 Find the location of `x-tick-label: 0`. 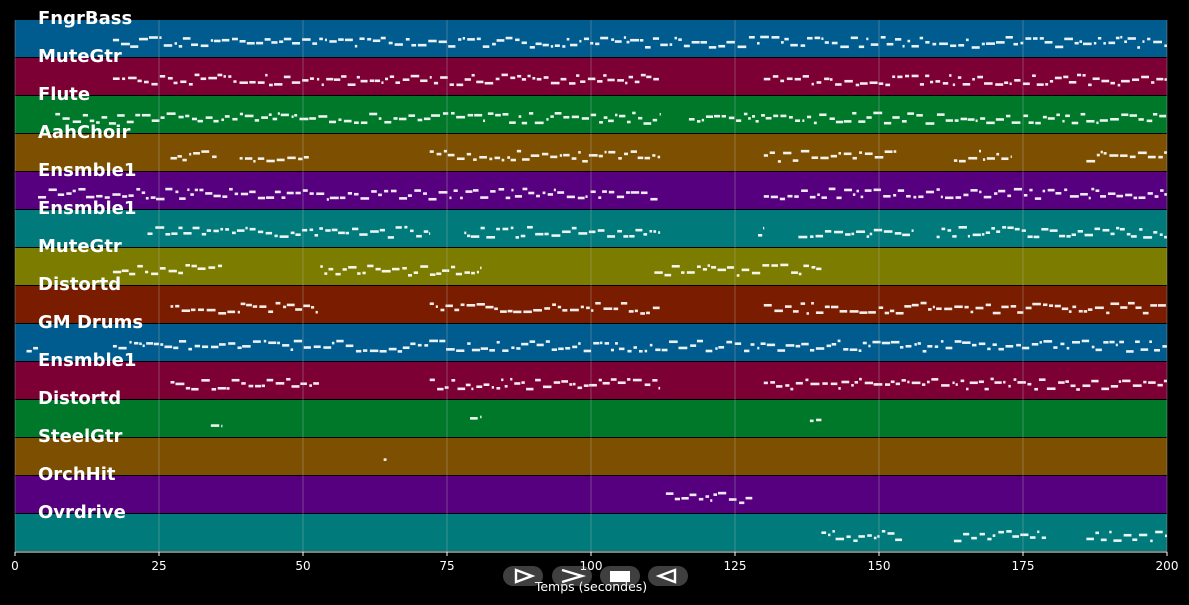

x-tick-label: 0 is located at coordinates (15, 566).